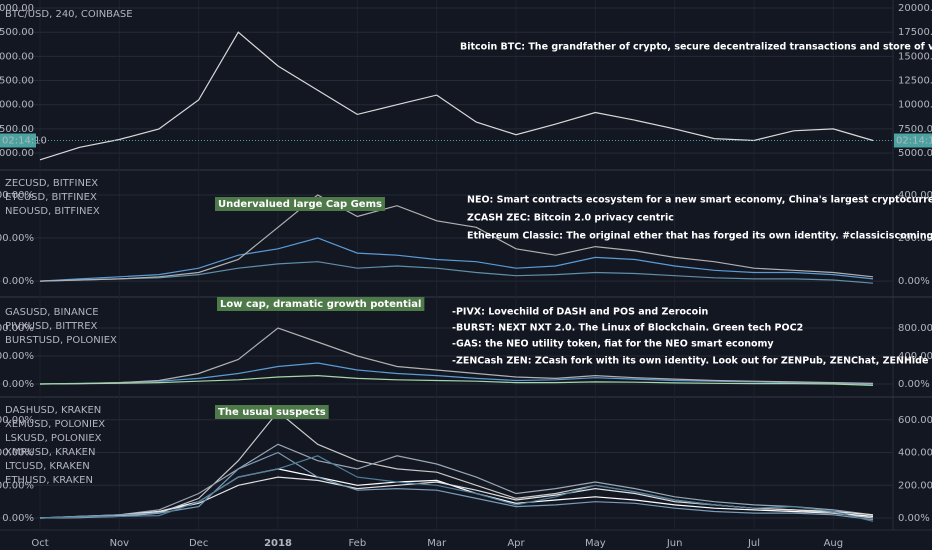 This screenshot has height=550, width=932. Describe the element at coordinates (834, 543) in the screenshot. I see `x-tick-label: Aug` at that location.